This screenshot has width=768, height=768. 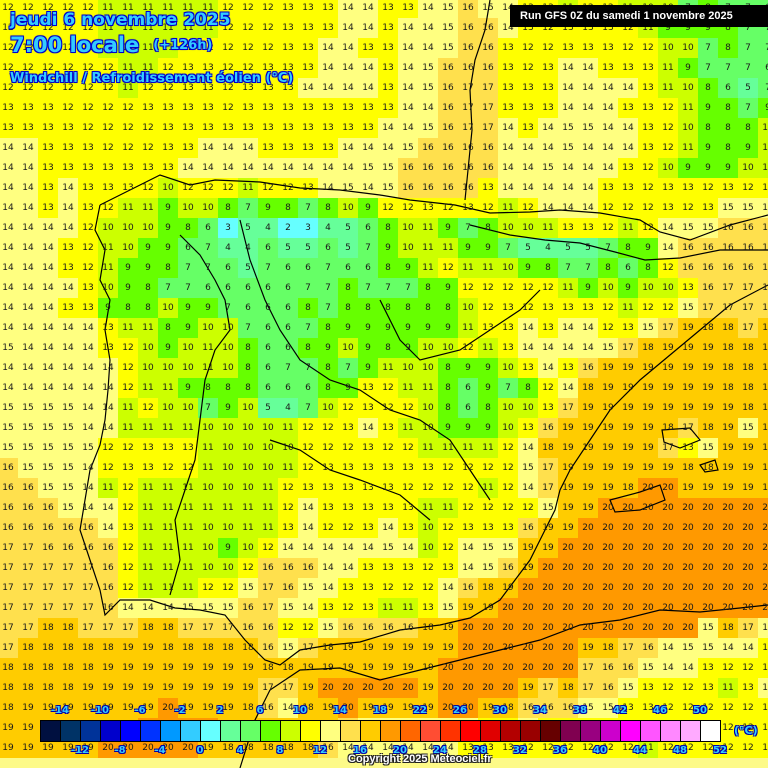 I want to click on grid-value: 20, so click(x=668, y=528).